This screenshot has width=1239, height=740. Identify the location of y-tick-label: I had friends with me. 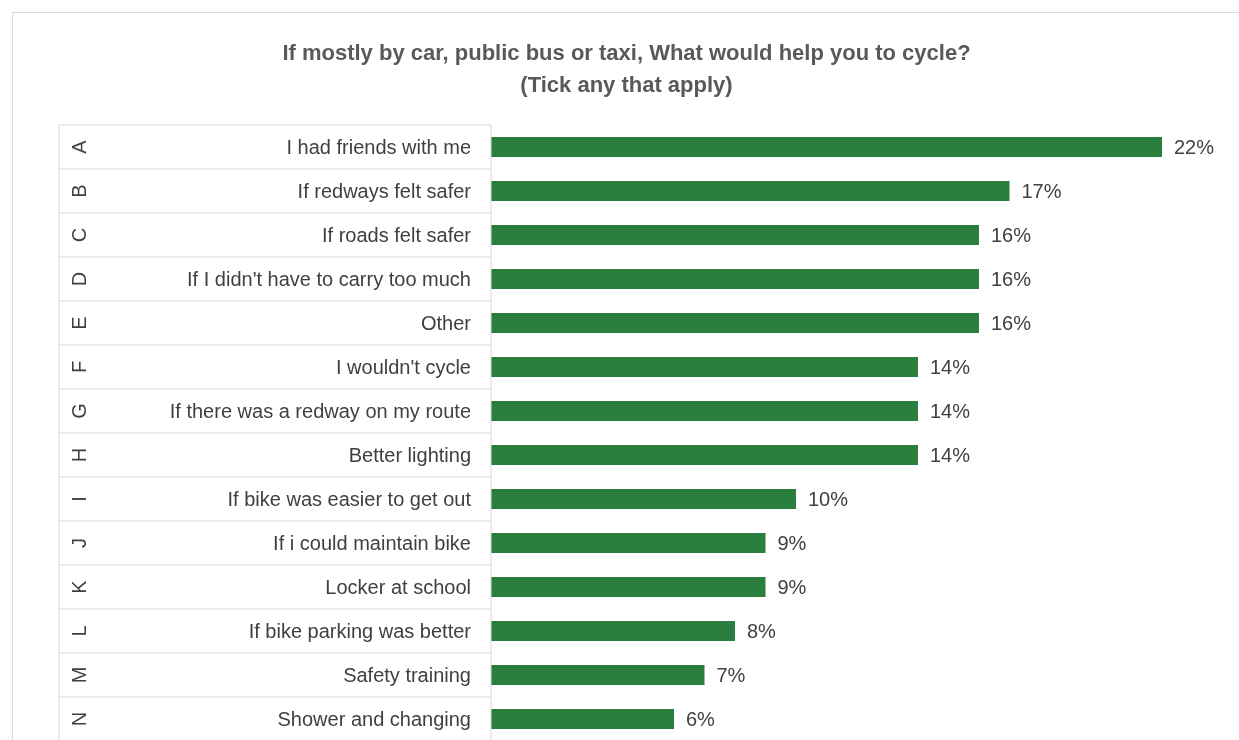
(378, 147).